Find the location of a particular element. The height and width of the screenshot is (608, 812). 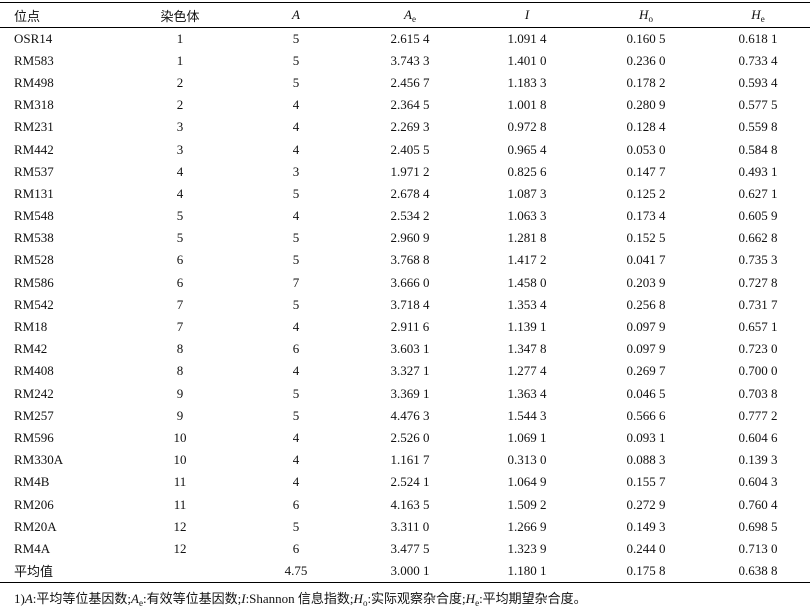

column-header: 染色体 is located at coordinates (180, 15).